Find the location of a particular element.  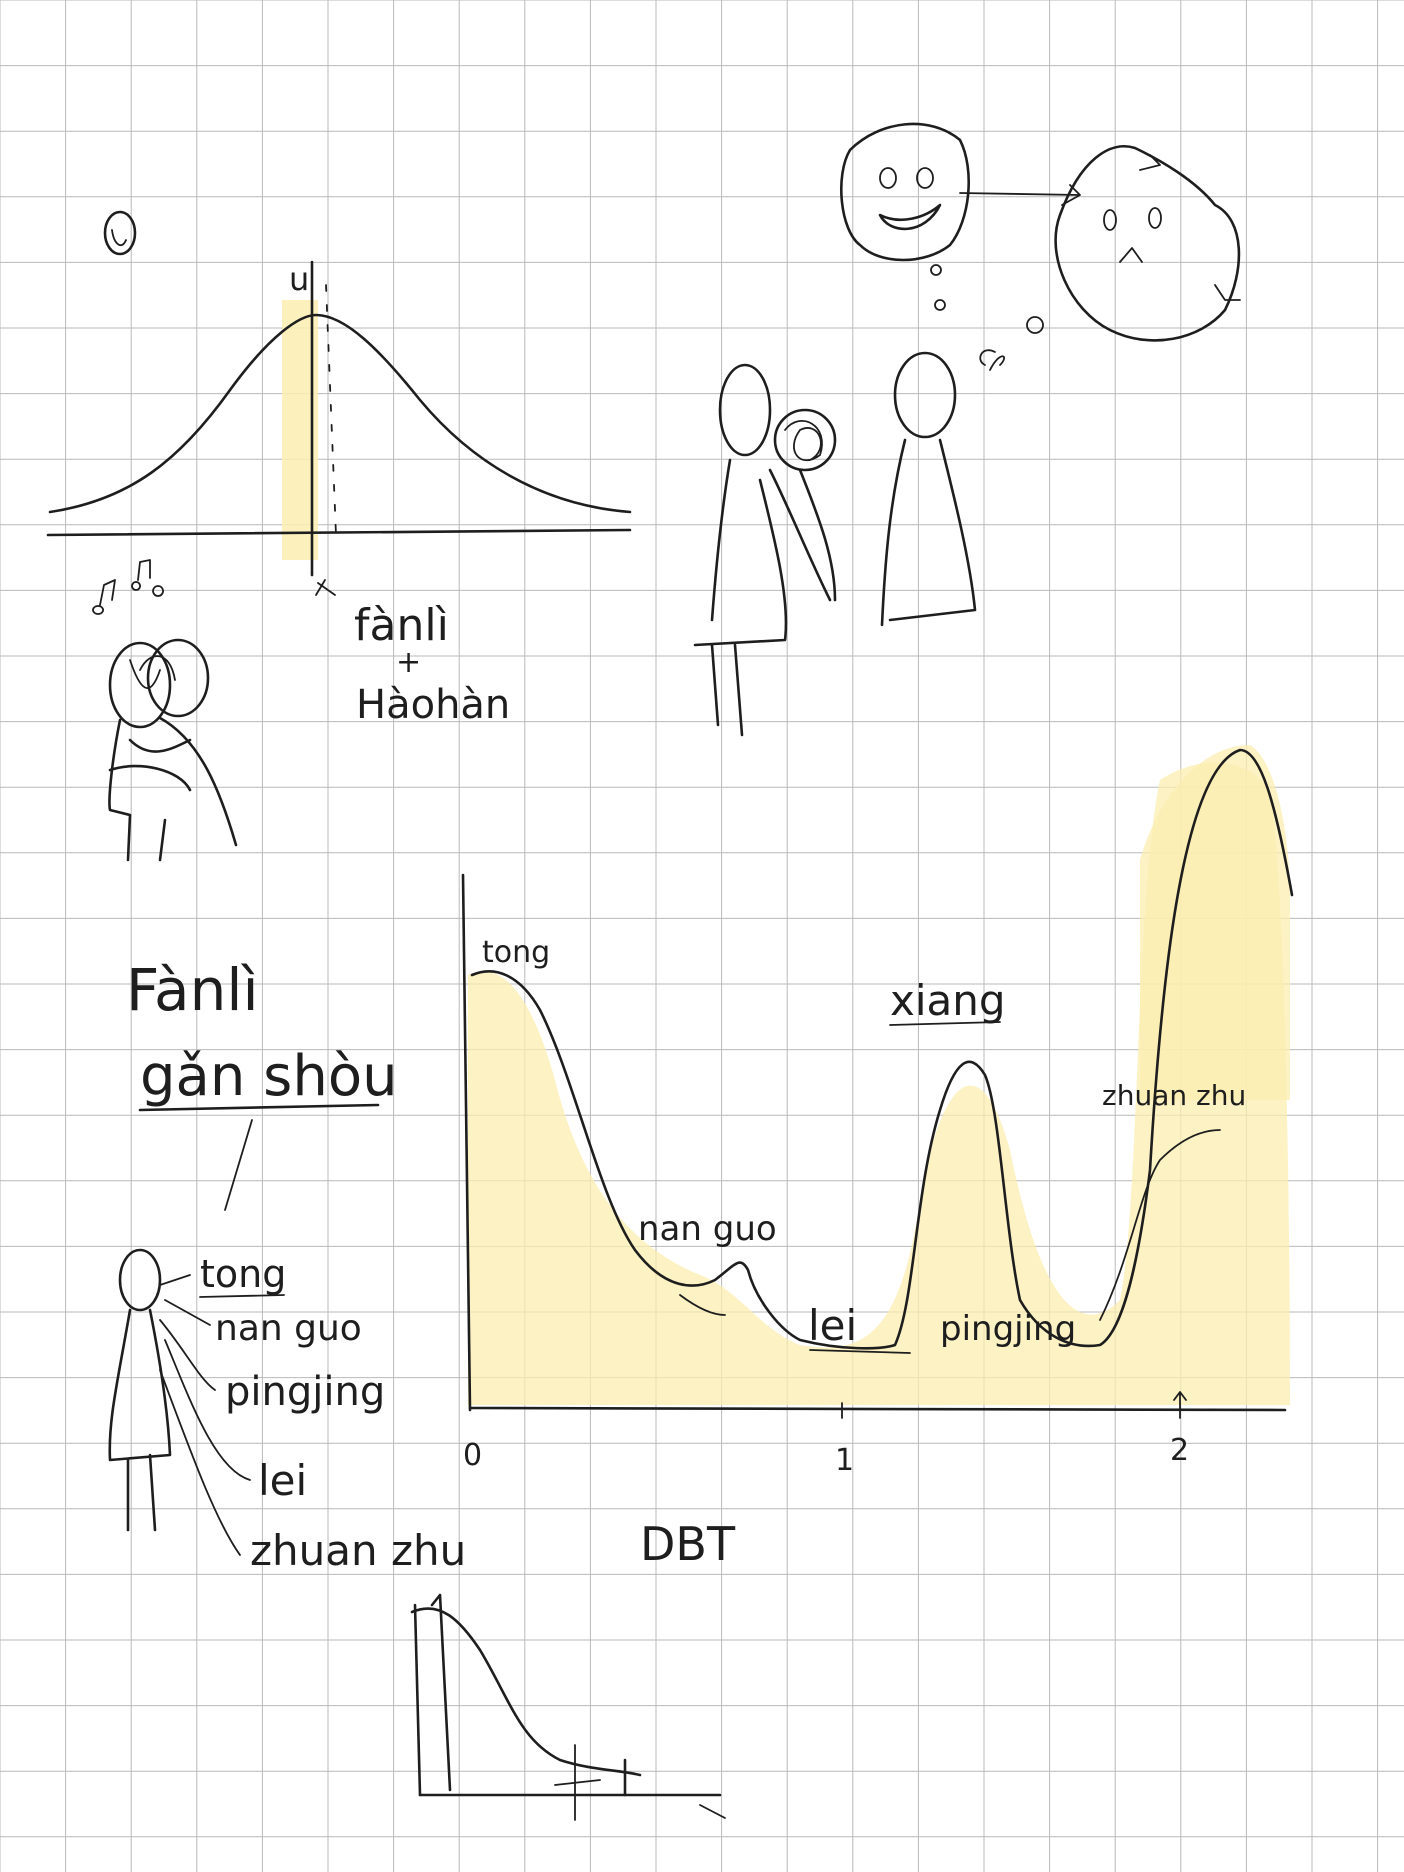

feeling-connectors is located at coordinates (205, 1415).